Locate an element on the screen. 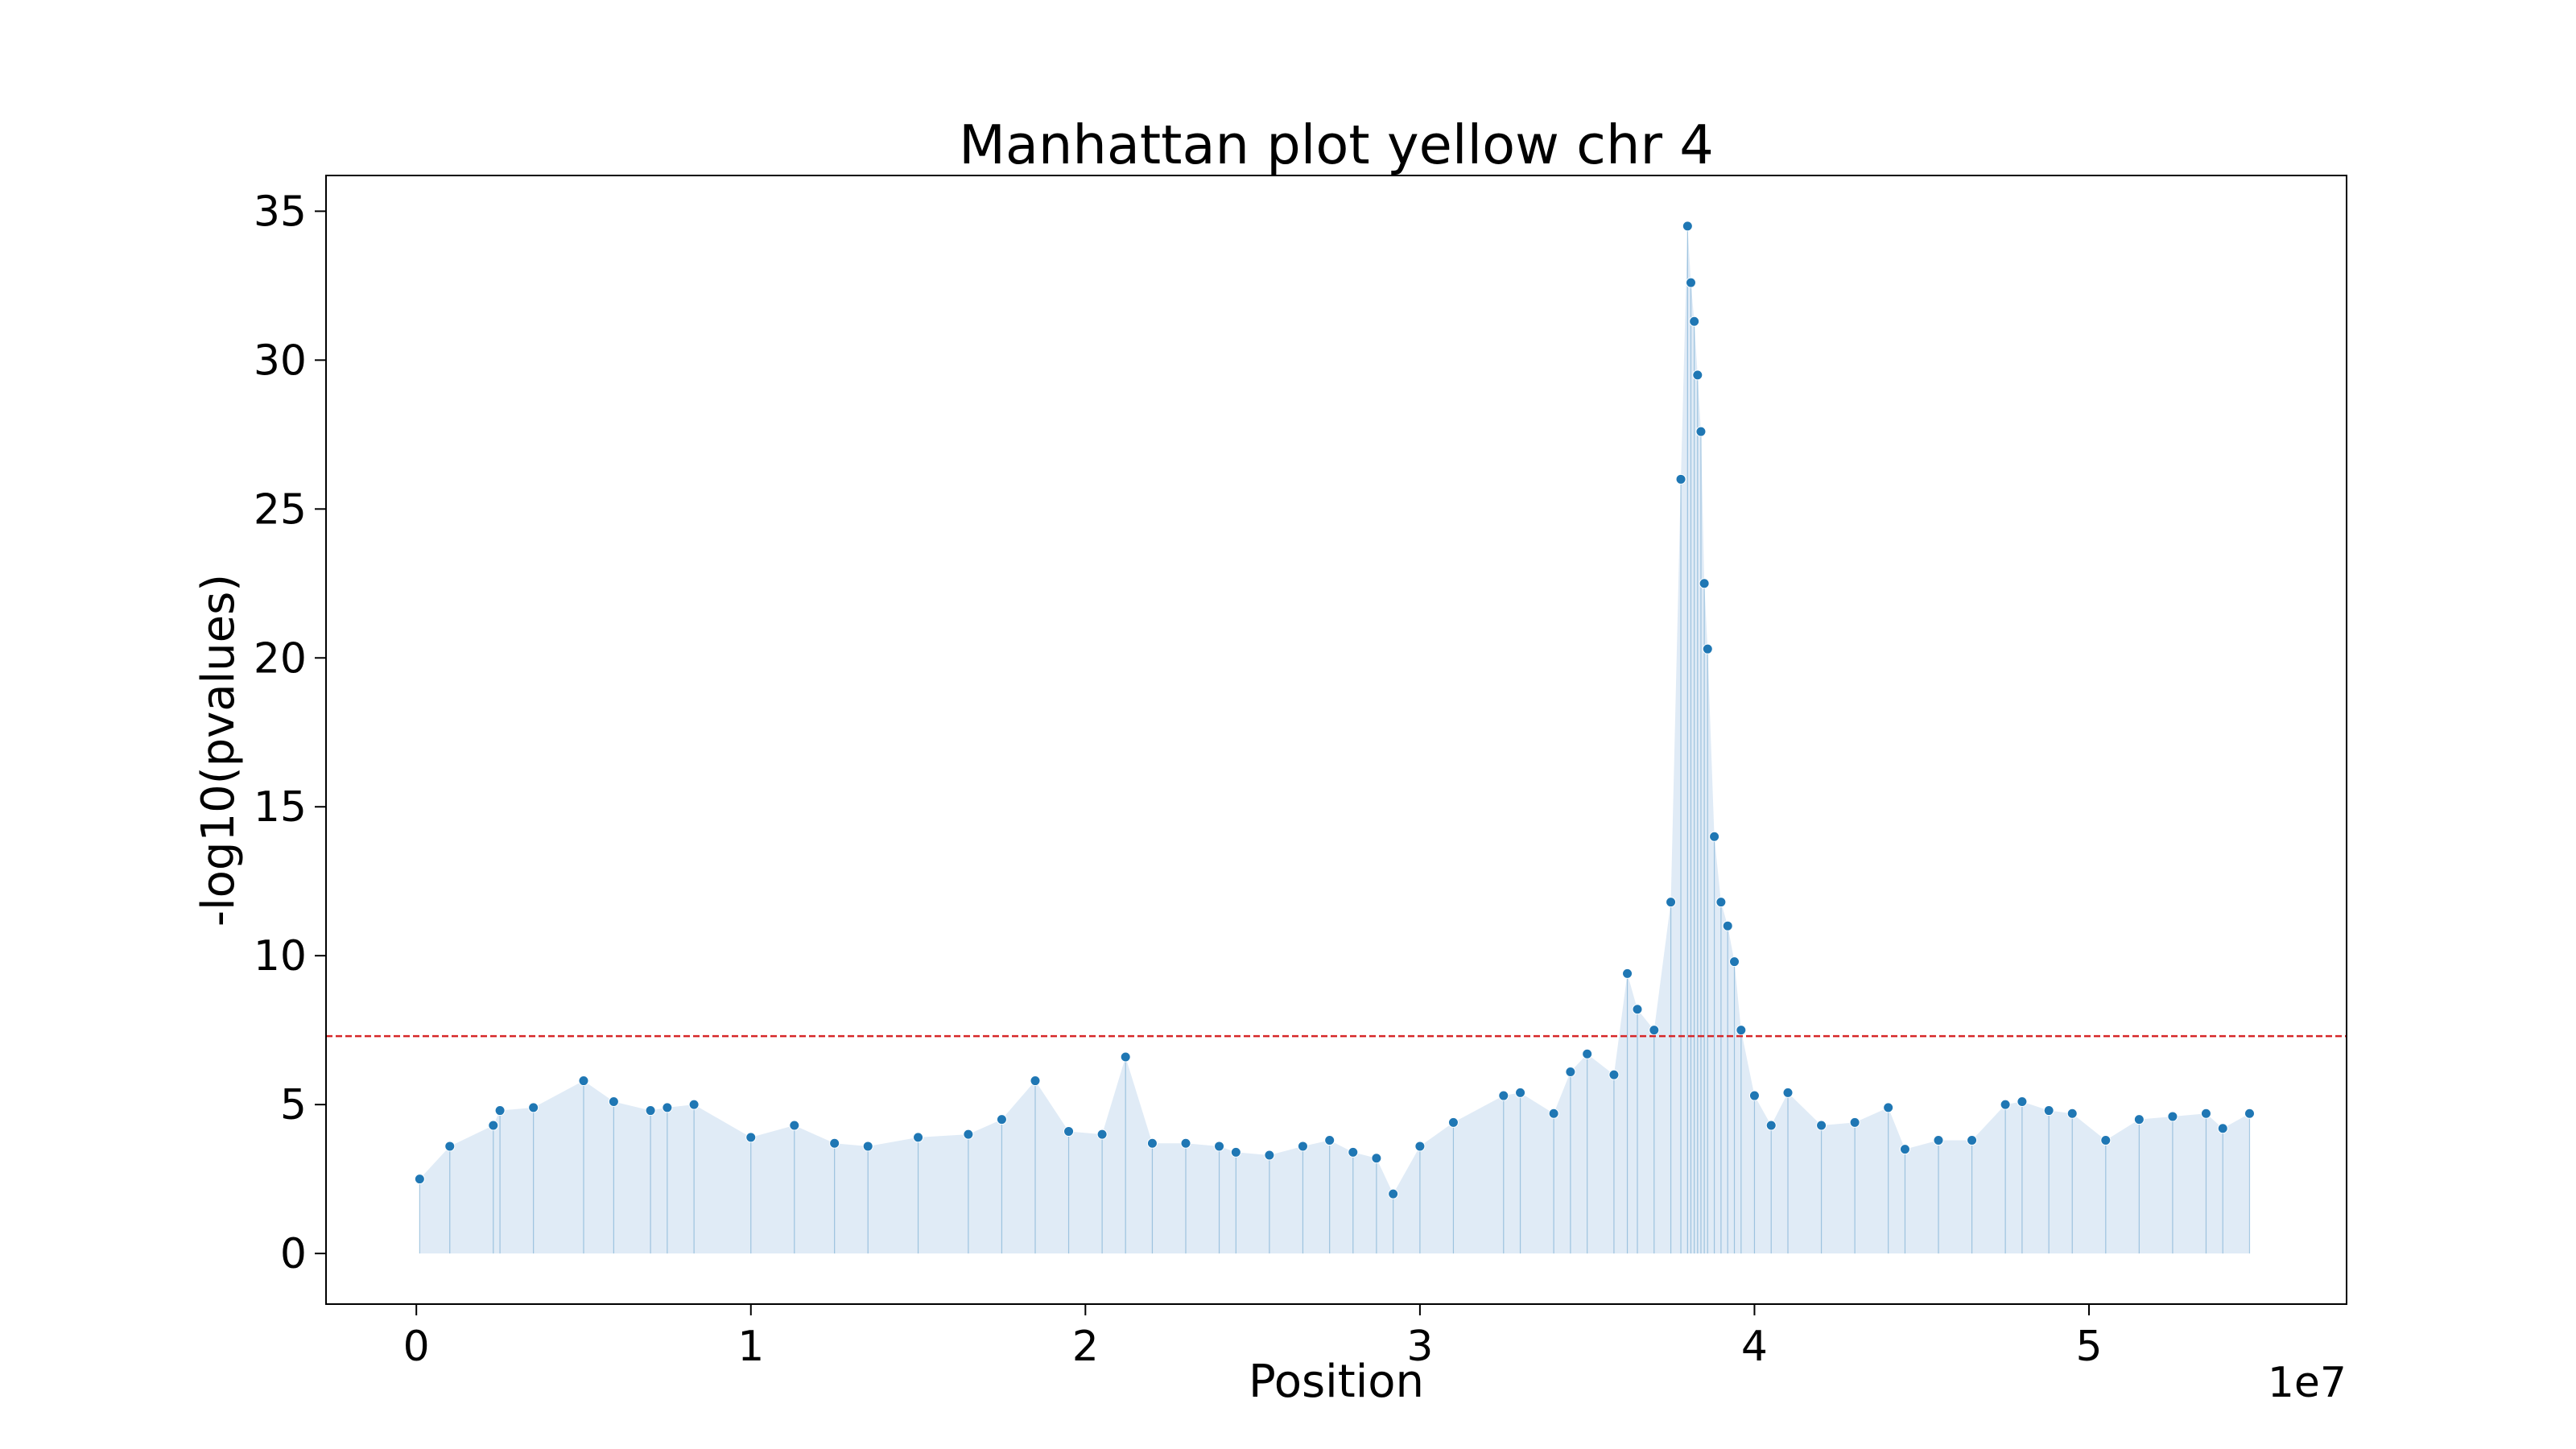 This screenshot has height=1449, width=2576. x-axis: 0 1 2 3 4 5 is located at coordinates (1253, 1337).